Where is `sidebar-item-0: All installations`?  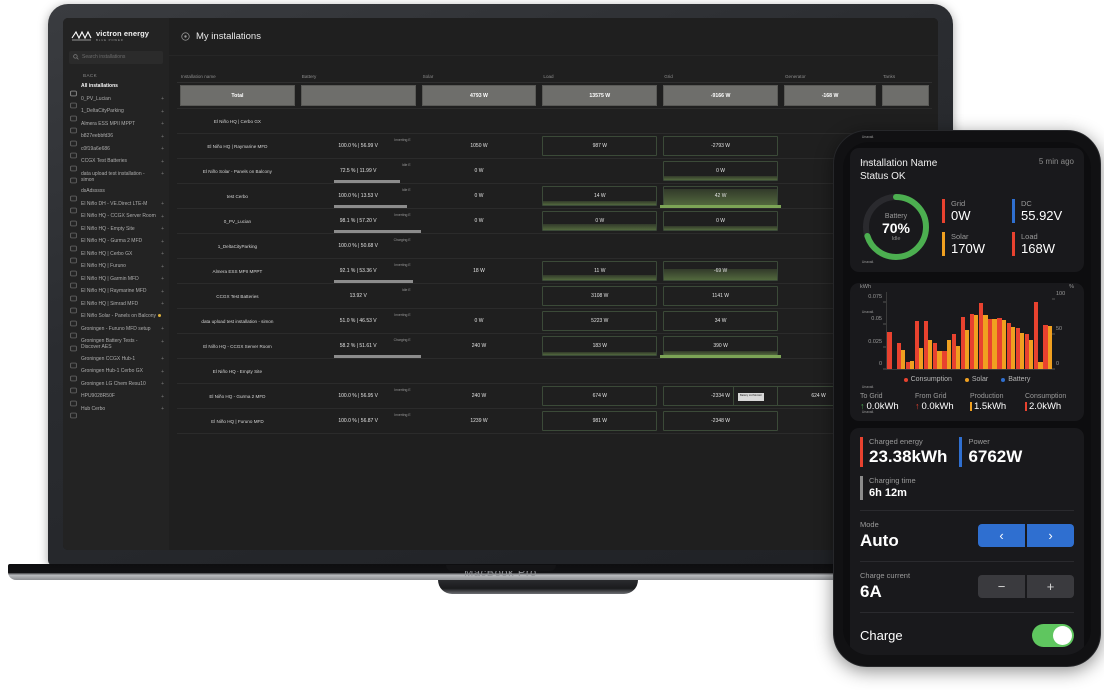 sidebar-item-0: All installations is located at coordinates (116, 89).